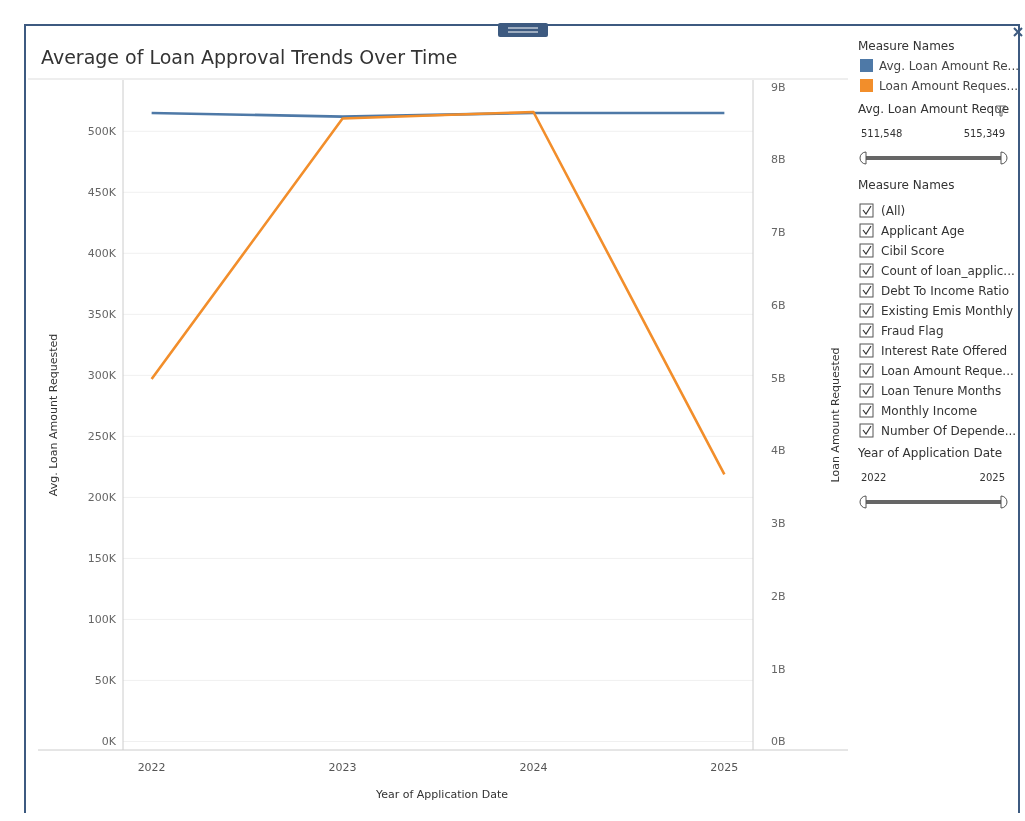 This screenshot has width=1025, height=821. Describe the element at coordinates (912, 331) in the screenshot. I see `text: Fraud Flag` at that location.